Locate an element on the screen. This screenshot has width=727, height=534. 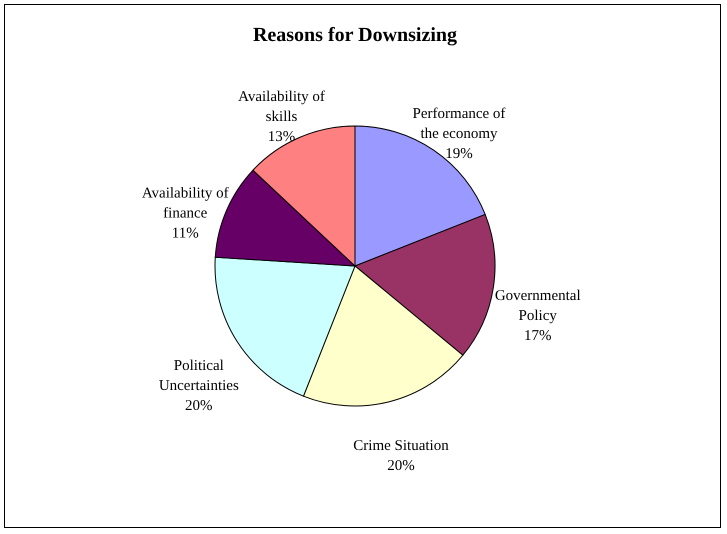
slice-label: Political Uncertainties is located at coordinates (198, 376).